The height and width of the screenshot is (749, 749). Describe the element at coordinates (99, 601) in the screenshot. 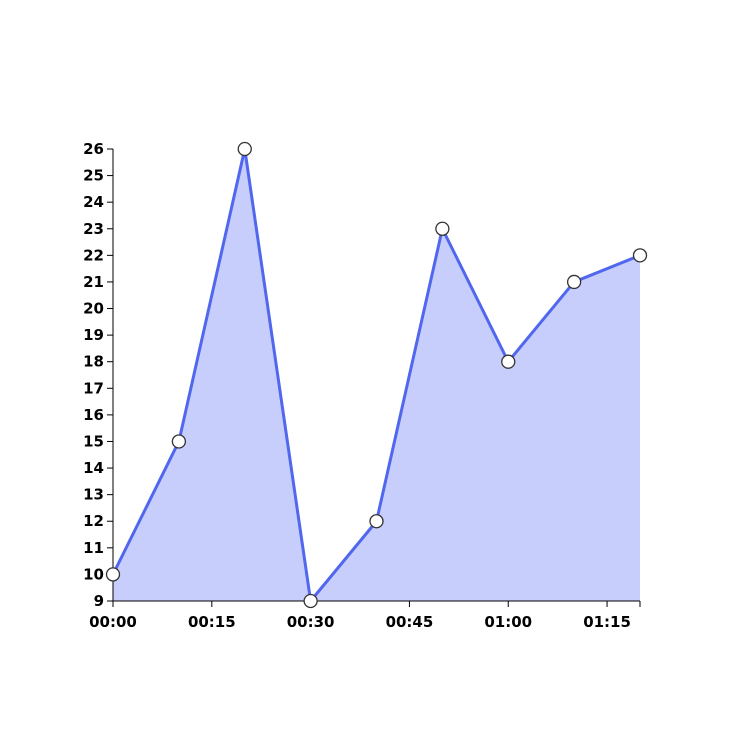

I see `y-tick-label: 9` at that location.